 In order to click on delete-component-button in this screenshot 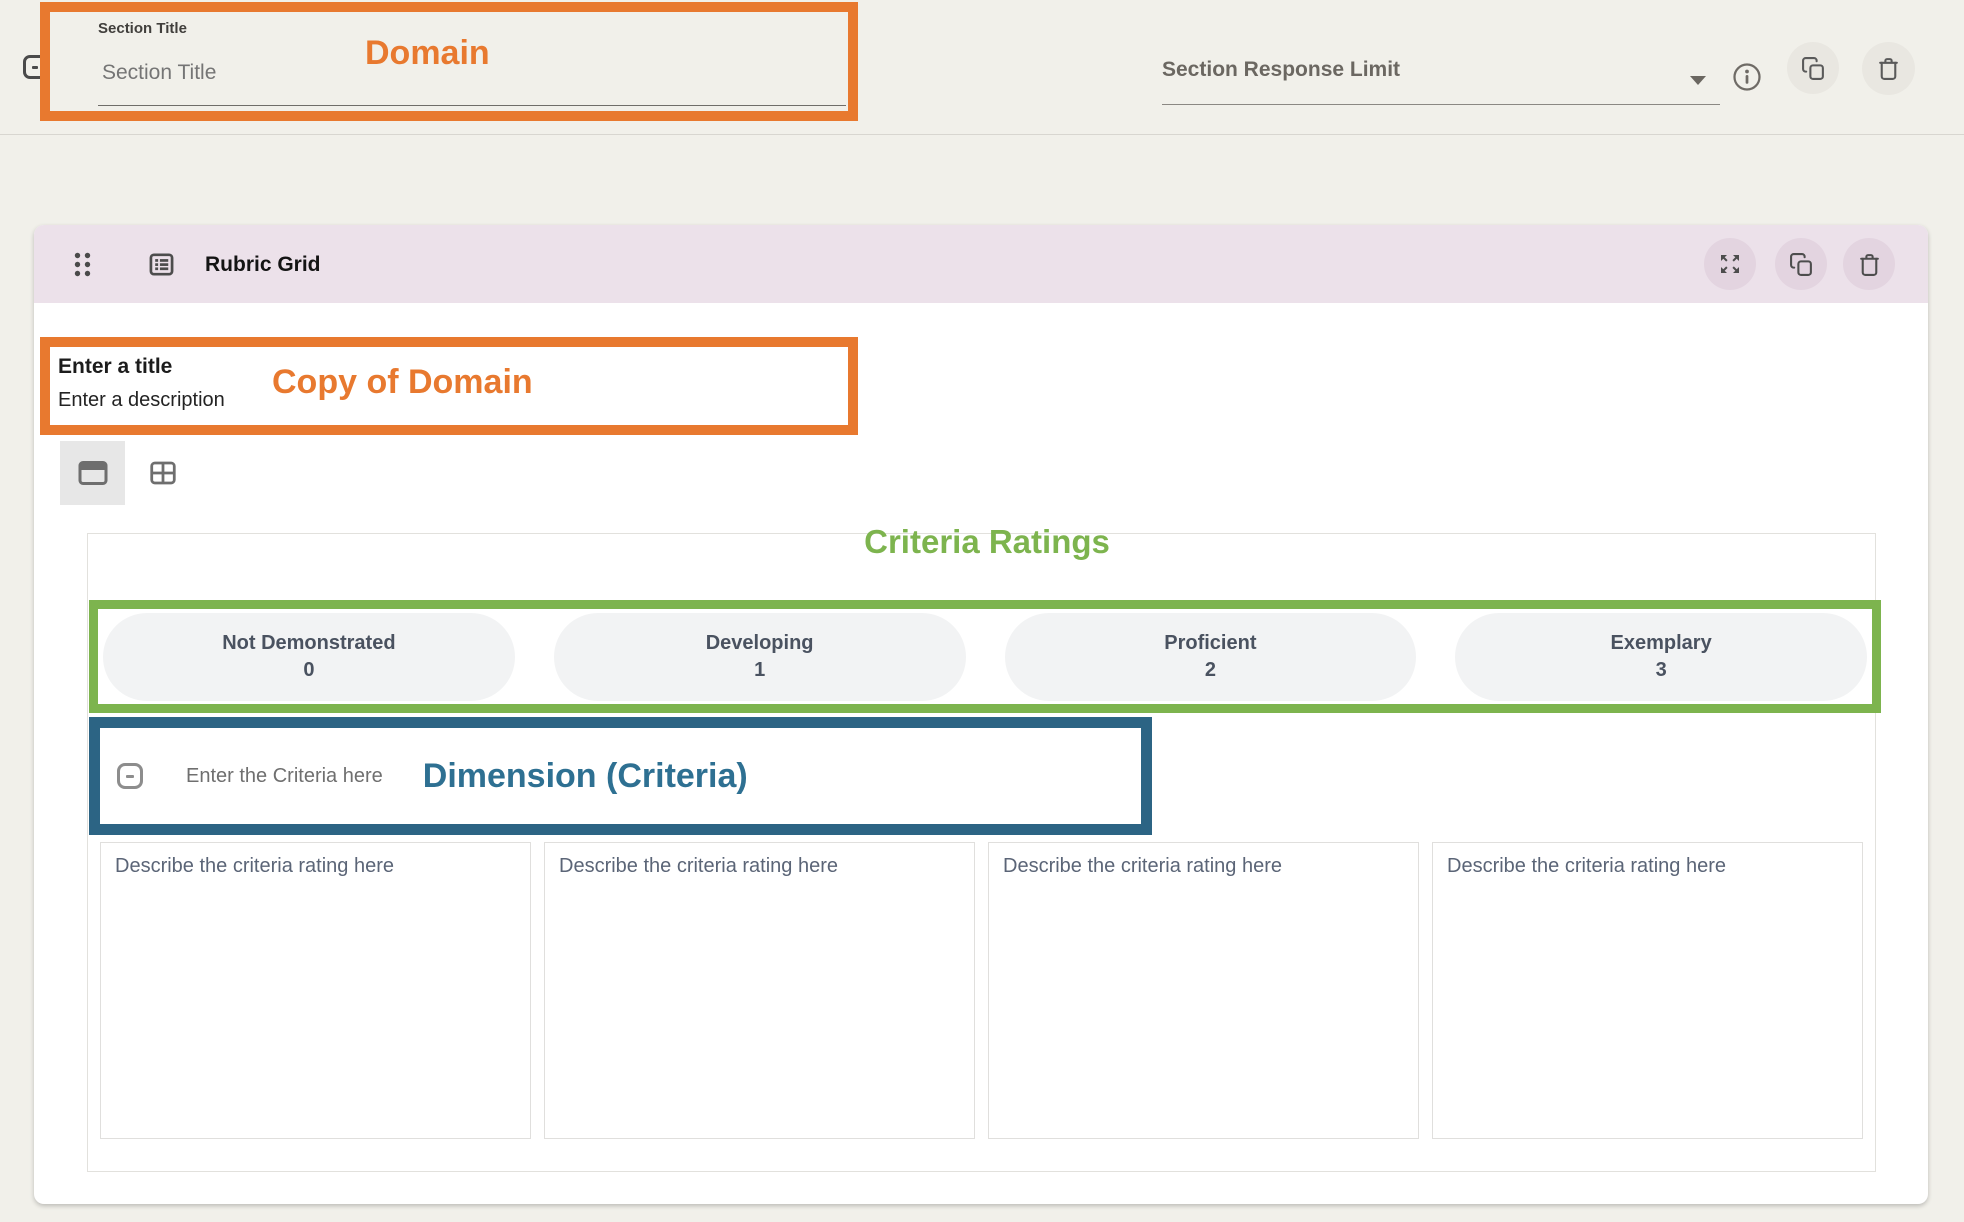, I will do `click(1869, 264)`.